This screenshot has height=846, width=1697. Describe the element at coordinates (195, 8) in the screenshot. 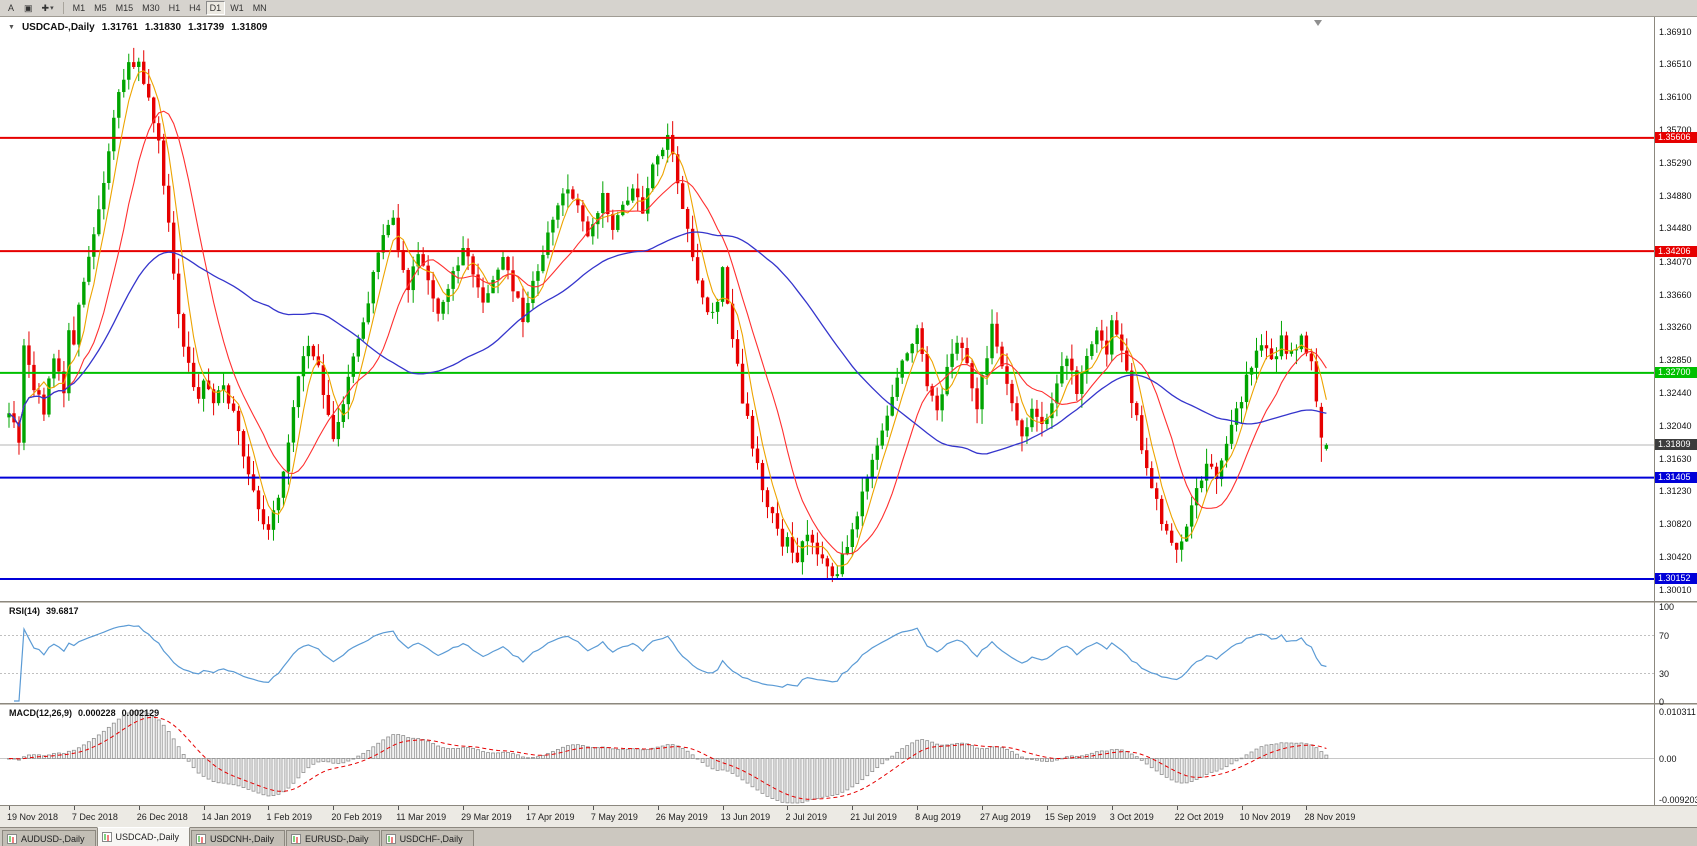

I see `timeframe-h4-button: H4` at that location.